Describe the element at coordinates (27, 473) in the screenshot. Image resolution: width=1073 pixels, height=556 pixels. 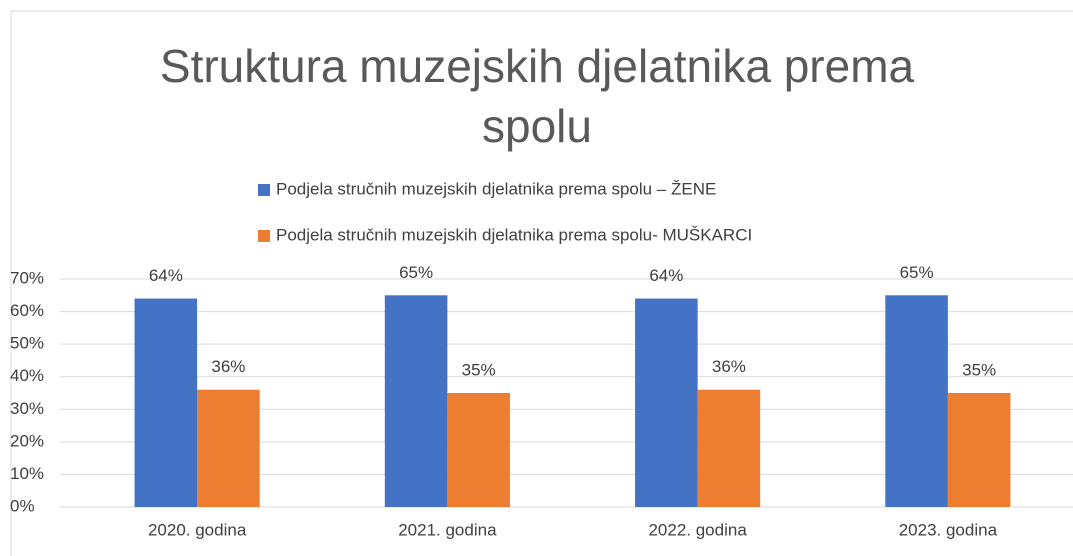
I see `y-tick-label: 10%` at that location.